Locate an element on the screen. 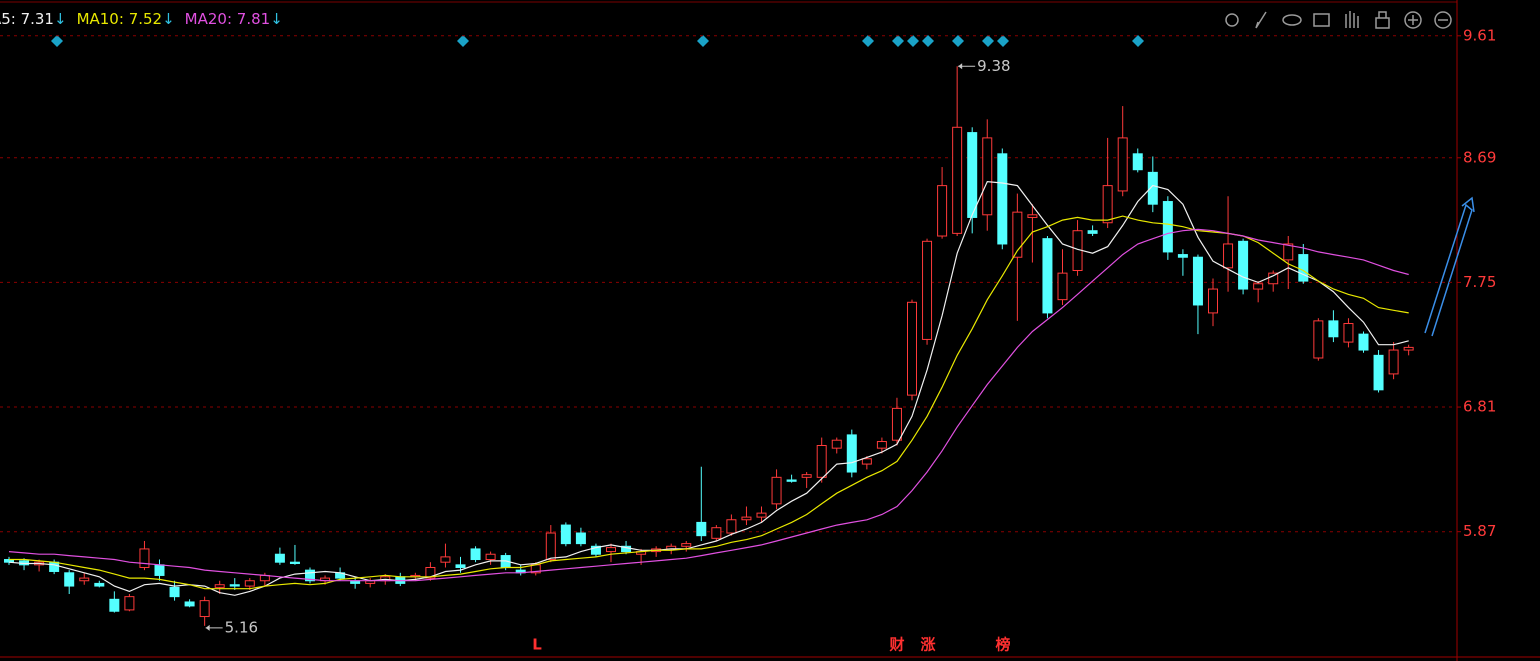 Image resolution: width=1540 pixels, height=661 pixels. legend-text: 7.81 is located at coordinates (253, 19).